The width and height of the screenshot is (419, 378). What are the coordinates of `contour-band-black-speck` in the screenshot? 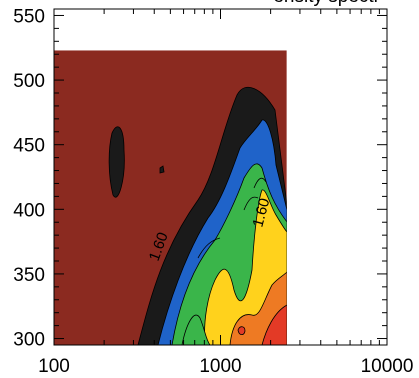 It's located at (162, 169).